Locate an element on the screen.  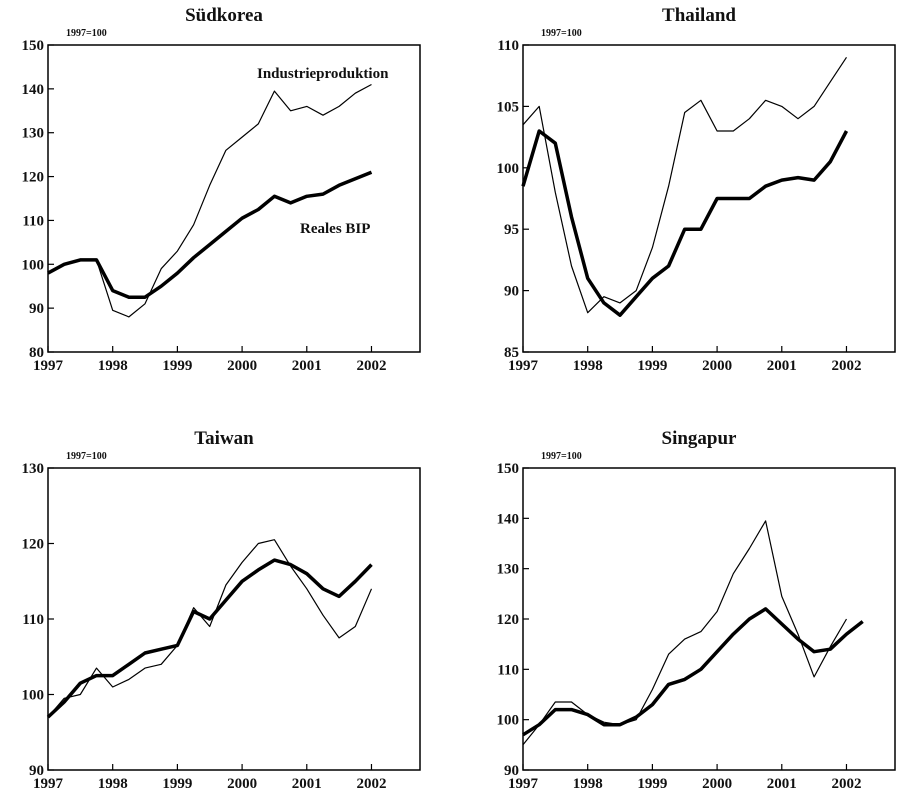
y-tick-label: 105 is located at coordinates (508, 107).